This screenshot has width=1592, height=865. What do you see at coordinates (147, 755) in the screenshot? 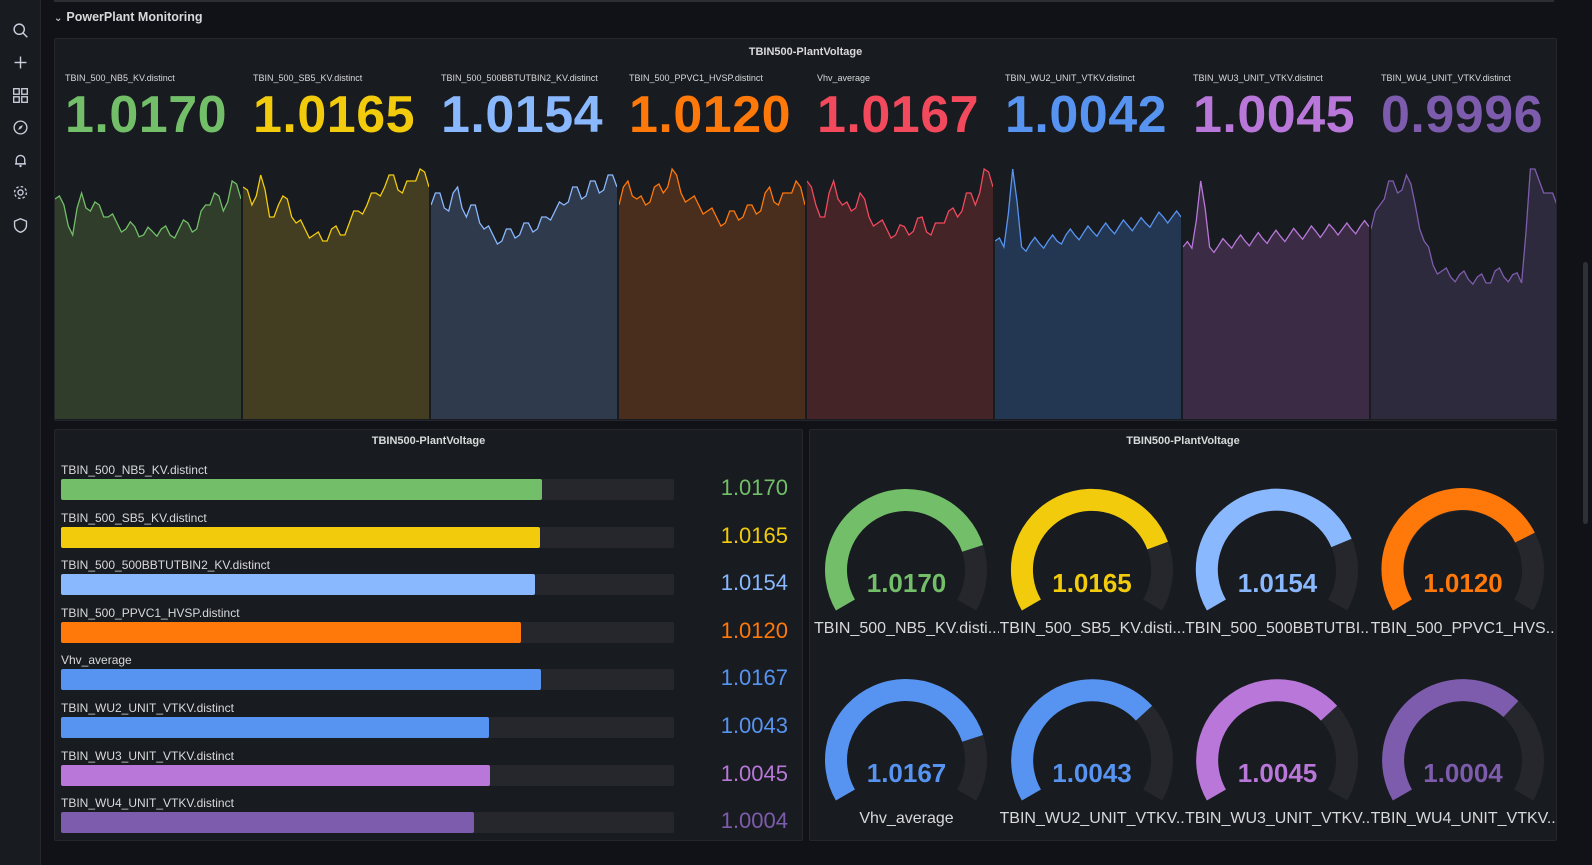
I see `bar-label: TBIN_WU3_UNIT_VTKV.distinct` at bounding box center [147, 755].